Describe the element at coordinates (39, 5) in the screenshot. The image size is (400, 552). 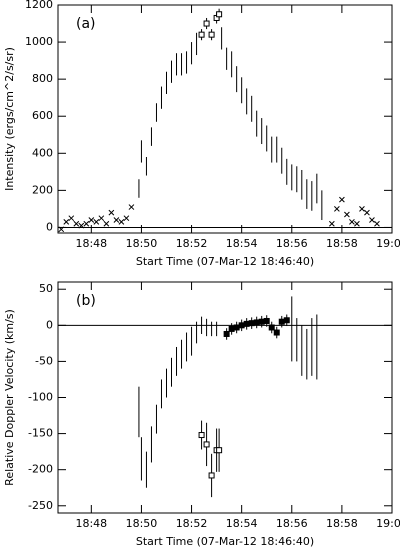
I see `y-tick-label: 1200` at that location.